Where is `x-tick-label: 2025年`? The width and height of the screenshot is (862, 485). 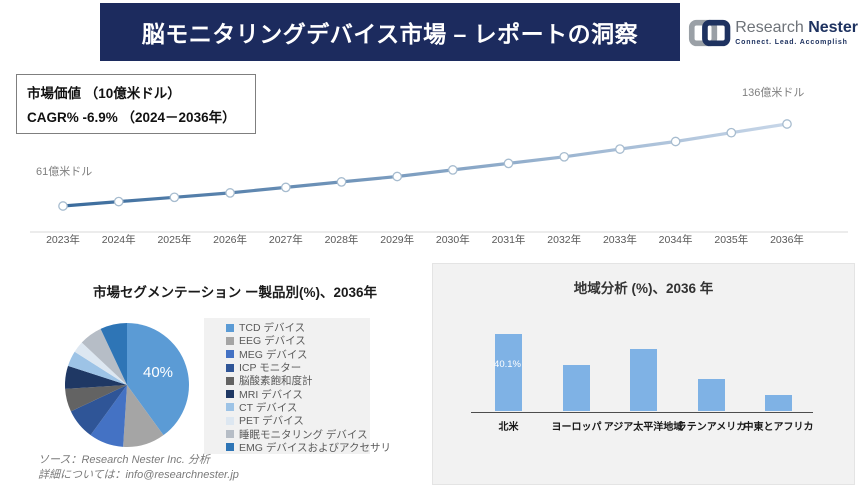
x-tick-label: 2025年 is located at coordinates (174, 239).